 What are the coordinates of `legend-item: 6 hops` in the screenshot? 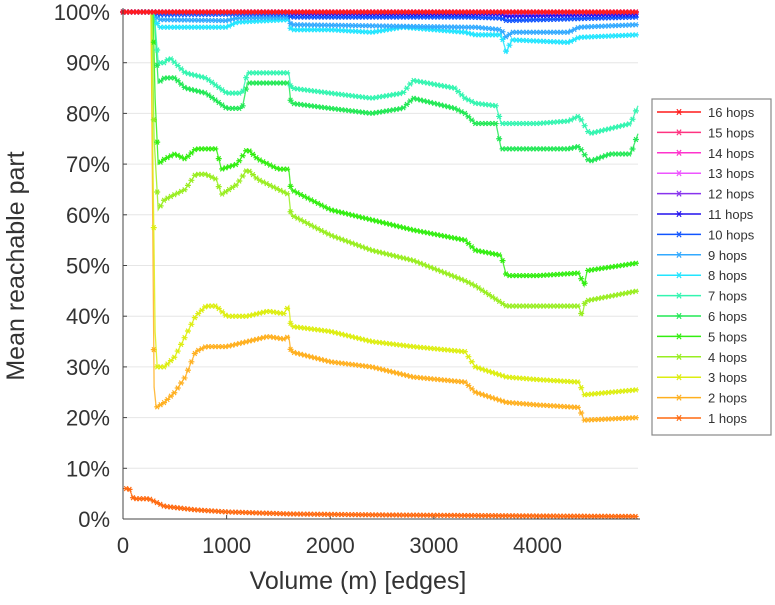 It's located at (702, 316).